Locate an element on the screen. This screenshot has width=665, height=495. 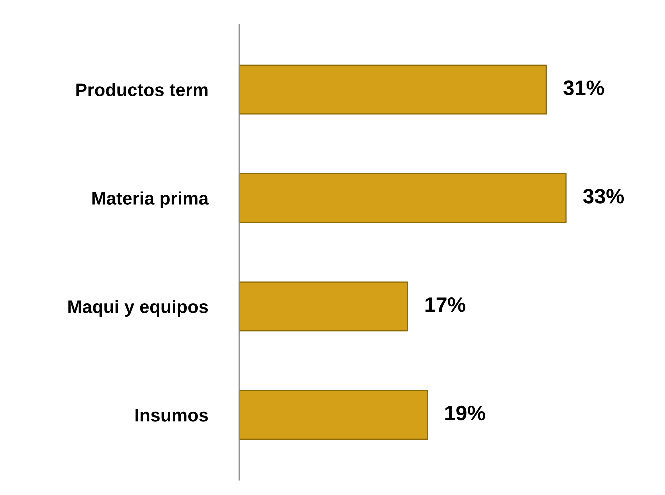
y-tick-label: Materia prima is located at coordinates (150, 200).